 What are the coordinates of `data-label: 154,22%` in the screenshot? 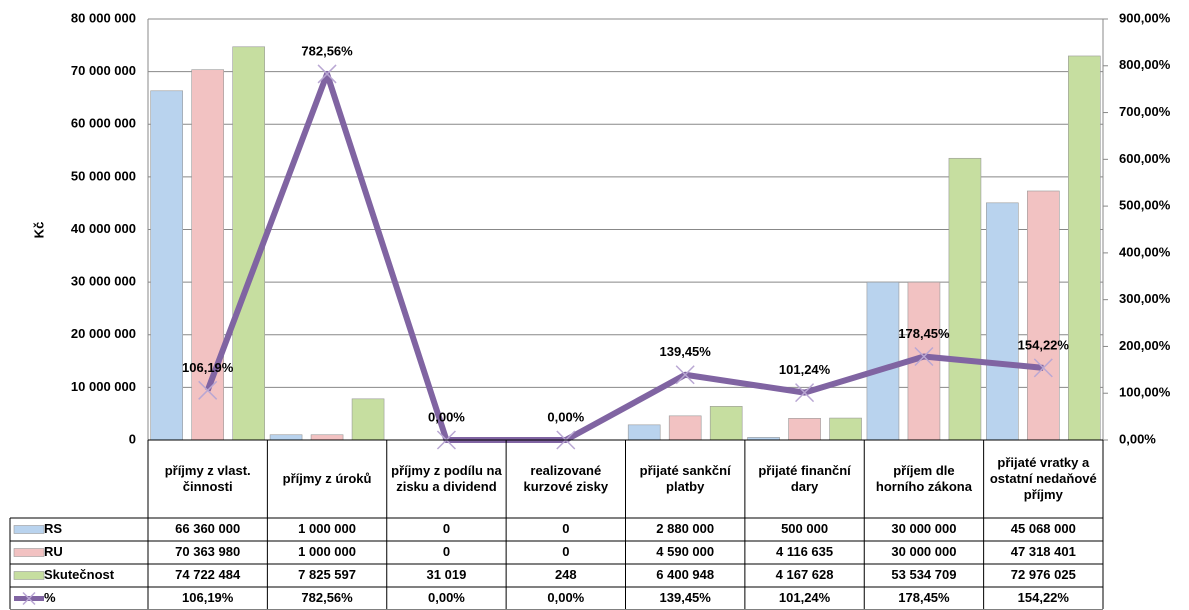 It's located at (1044, 344).